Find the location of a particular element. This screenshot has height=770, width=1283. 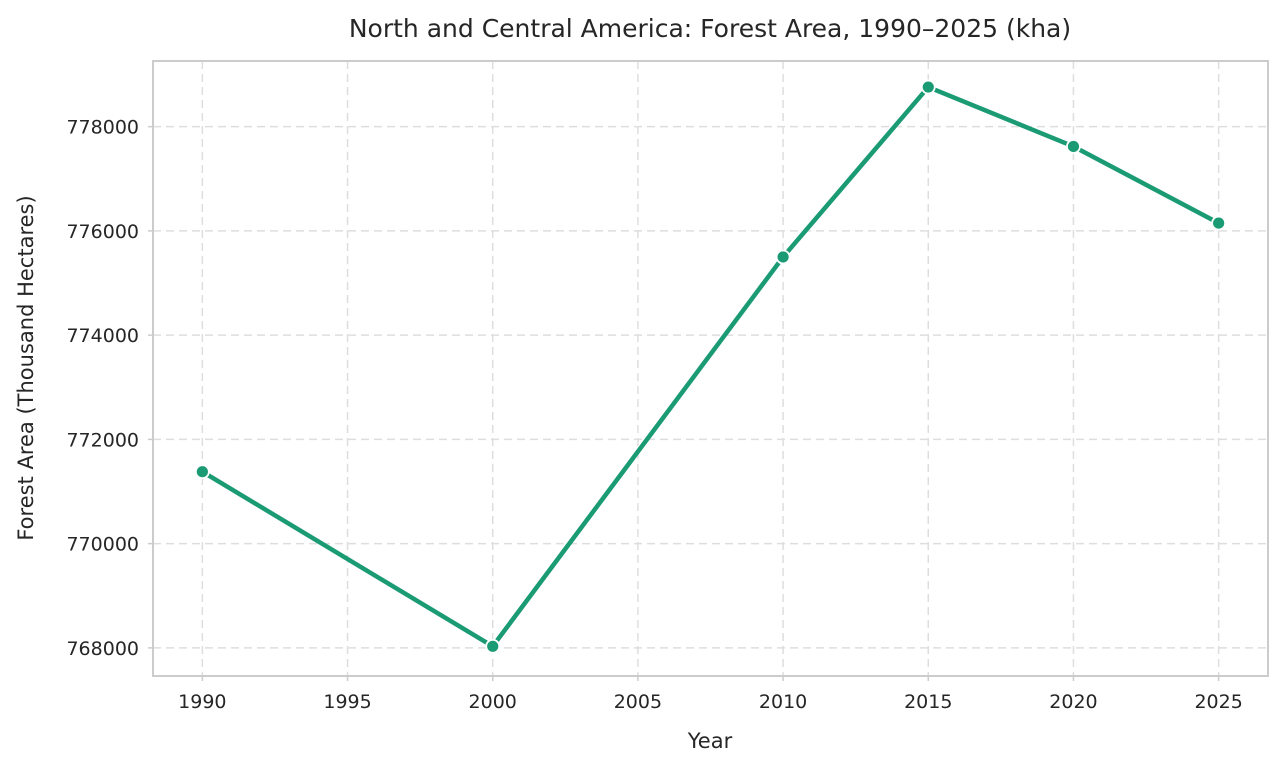

data-point-2000 is located at coordinates (493, 646).